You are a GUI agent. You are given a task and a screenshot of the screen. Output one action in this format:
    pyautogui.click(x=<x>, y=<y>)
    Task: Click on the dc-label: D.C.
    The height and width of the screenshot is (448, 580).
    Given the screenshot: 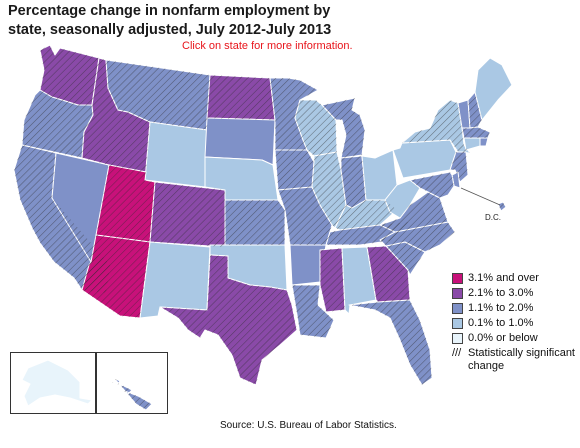 What is the action you would take?
    pyautogui.click(x=493, y=217)
    